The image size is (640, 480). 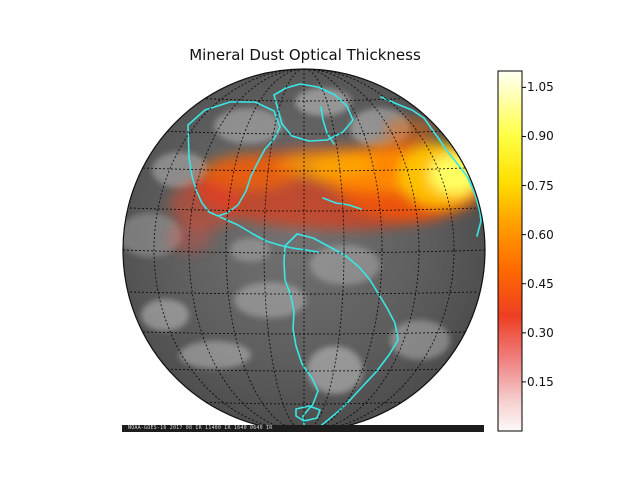 What do you see at coordinates (540, 381) in the screenshot?
I see `colorbar-tick-label: 0.15` at bounding box center [540, 381].